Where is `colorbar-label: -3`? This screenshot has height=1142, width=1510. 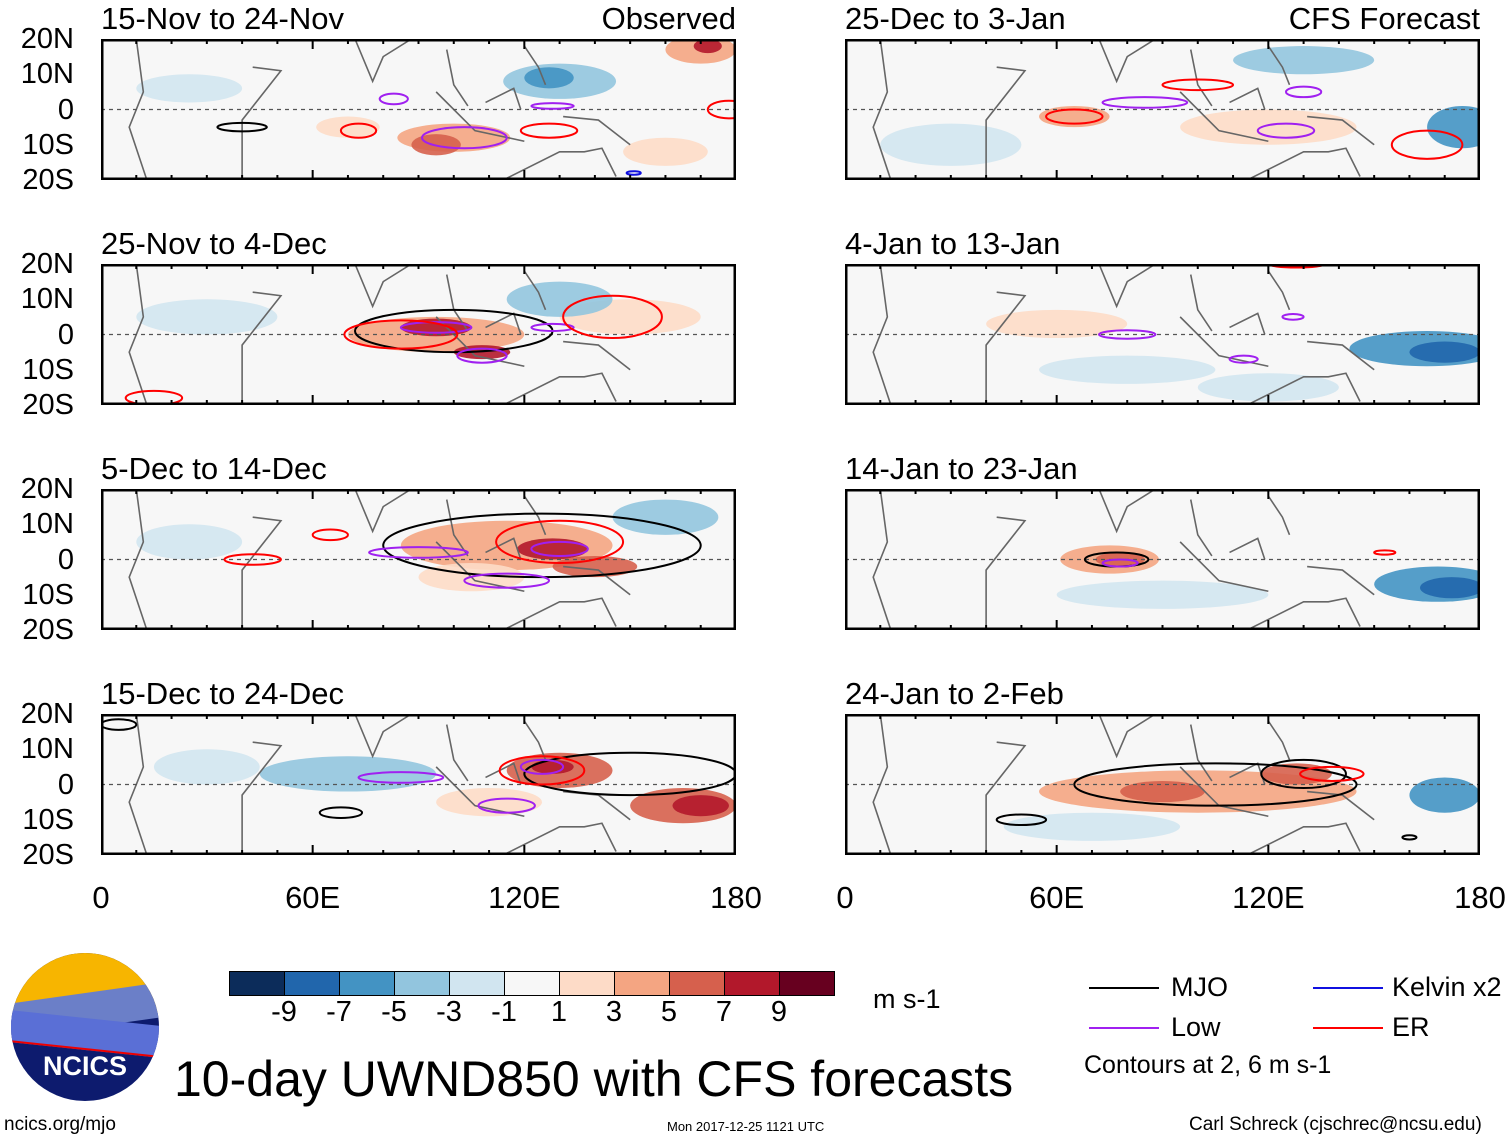 colorbar-label: -3 is located at coordinates (449, 1012).